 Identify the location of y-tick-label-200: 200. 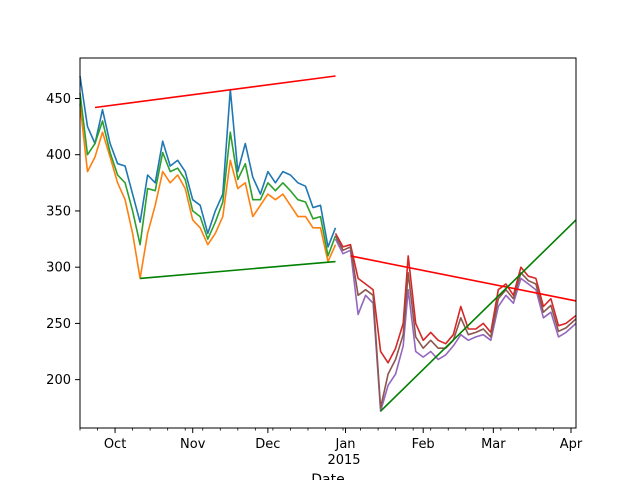
(58, 380).